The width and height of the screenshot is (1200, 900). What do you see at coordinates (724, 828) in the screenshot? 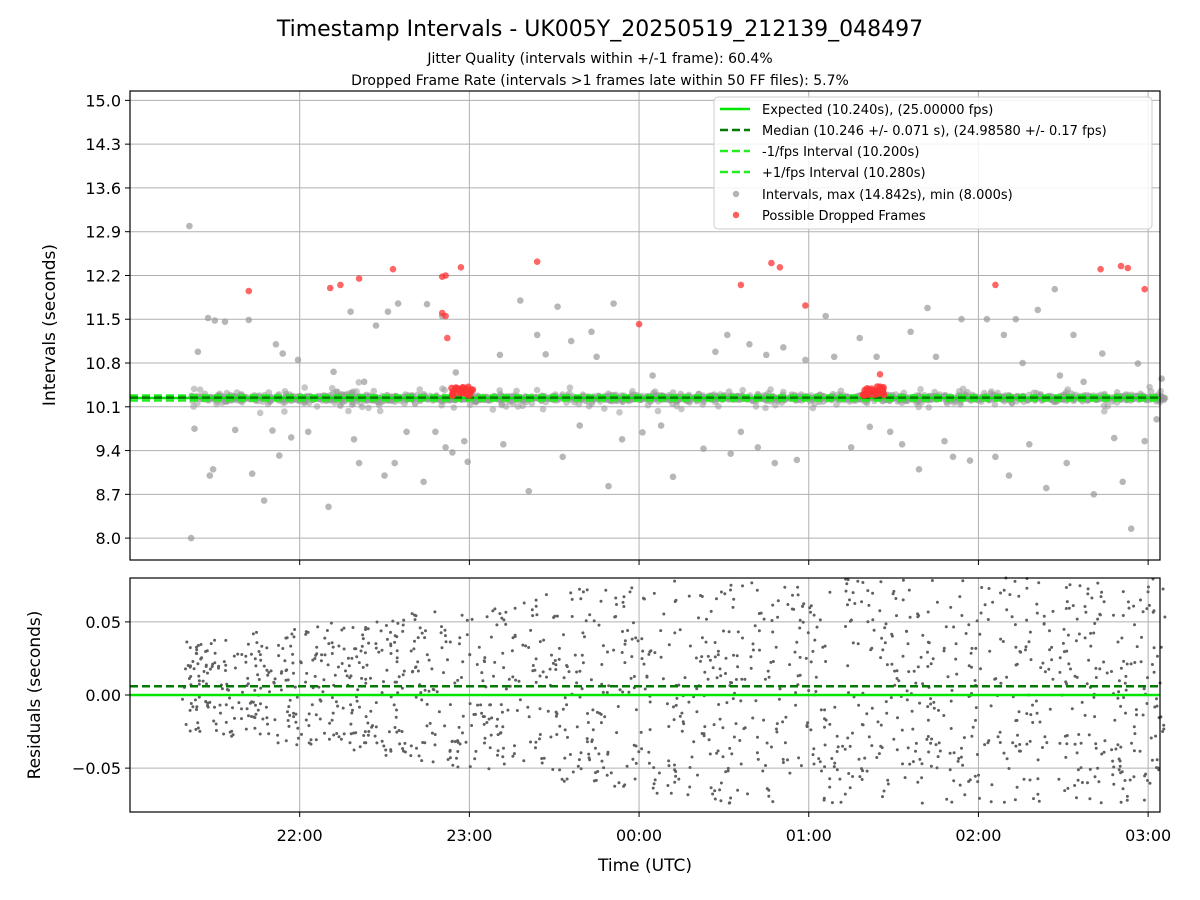
I see `residuals-x-ticks: 22:00 23:00 00:00 01:00 02:00 03:00` at bounding box center [724, 828].